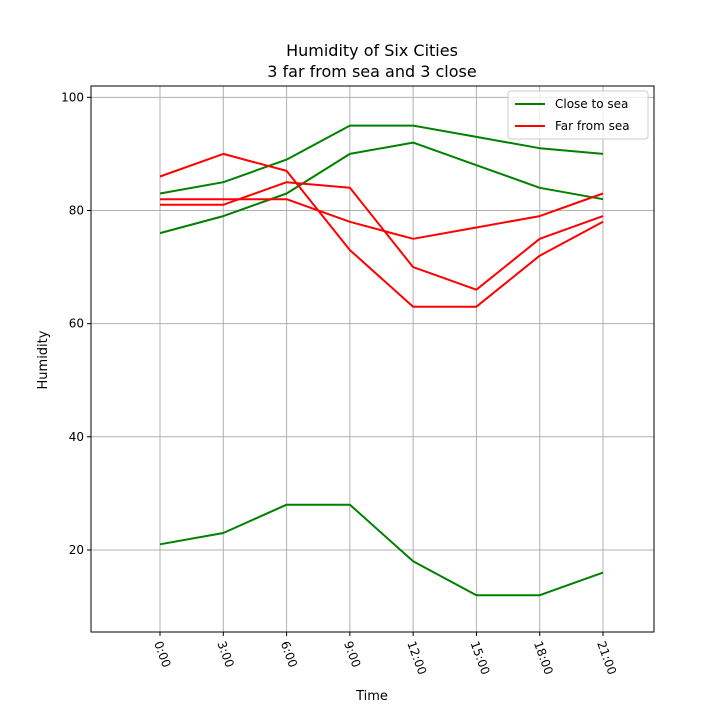 The height and width of the screenshot is (714, 727). Describe the element at coordinates (385, 654) in the screenshot. I see `x-axis-ticks: 0:00 3:00 6:00 9:00 12:00 15:00 18:00 21:00` at that location.